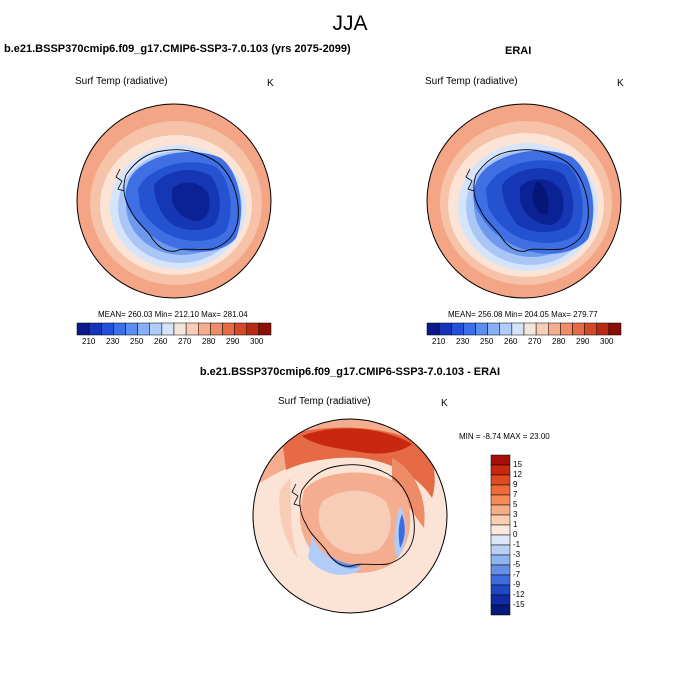  Describe the element at coordinates (487, 341) in the screenshot. I see `cbar2-tick: 250` at that location.